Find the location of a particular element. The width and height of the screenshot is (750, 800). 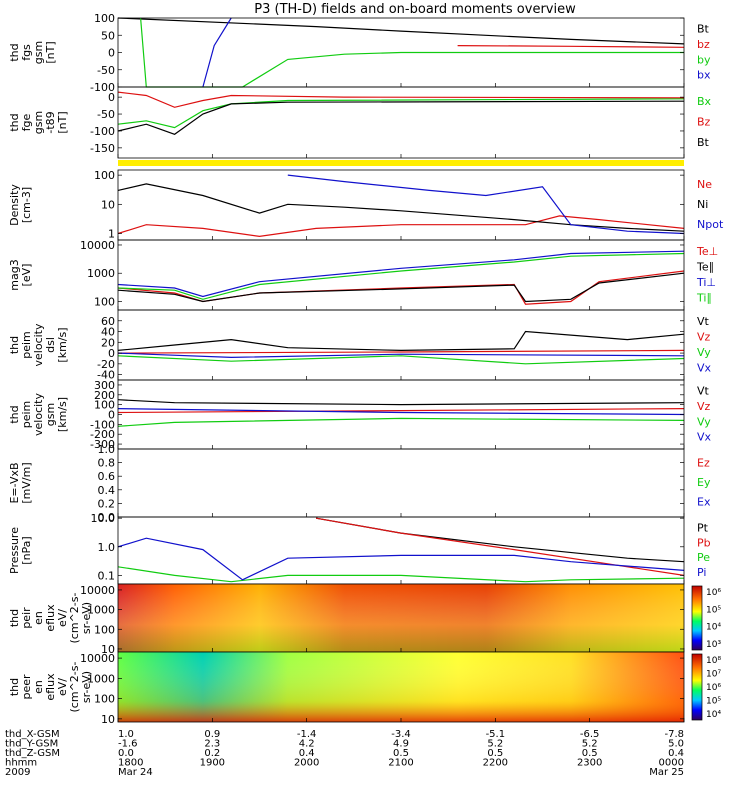

y-tick-label: 0.1 is located at coordinates (107, 575).